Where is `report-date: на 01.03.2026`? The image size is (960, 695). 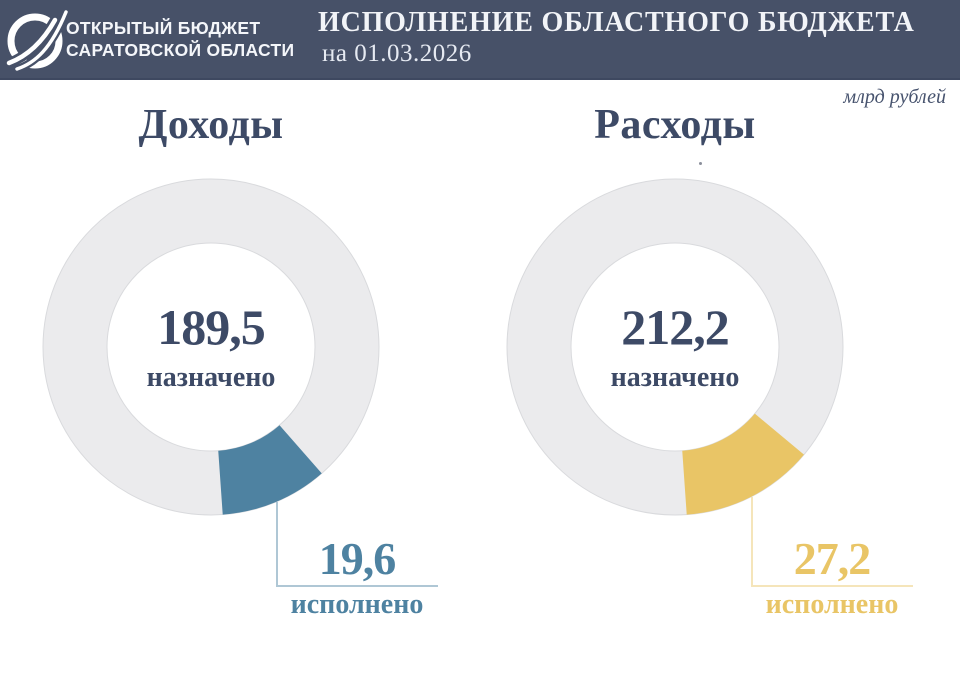
report-date: на 01.03.2026 is located at coordinates (397, 53).